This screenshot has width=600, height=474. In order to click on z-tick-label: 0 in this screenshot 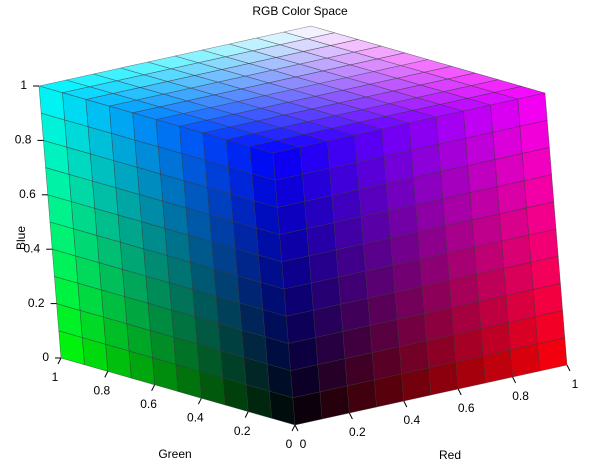, I will do `click(45, 357)`.